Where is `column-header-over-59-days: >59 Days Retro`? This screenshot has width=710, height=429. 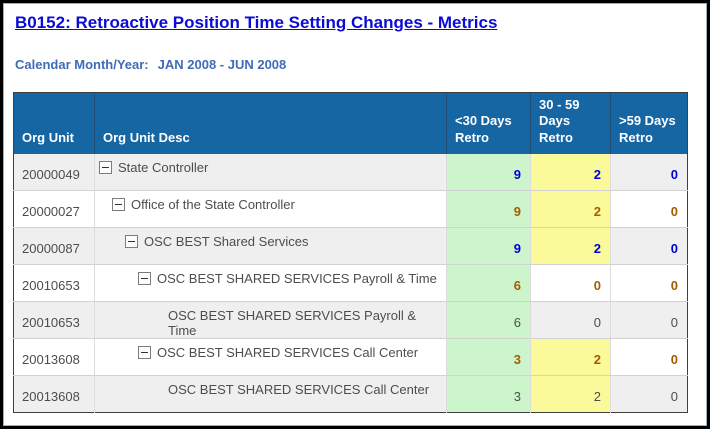
column-header-over-59-days: >59 Days Retro is located at coordinates (649, 123).